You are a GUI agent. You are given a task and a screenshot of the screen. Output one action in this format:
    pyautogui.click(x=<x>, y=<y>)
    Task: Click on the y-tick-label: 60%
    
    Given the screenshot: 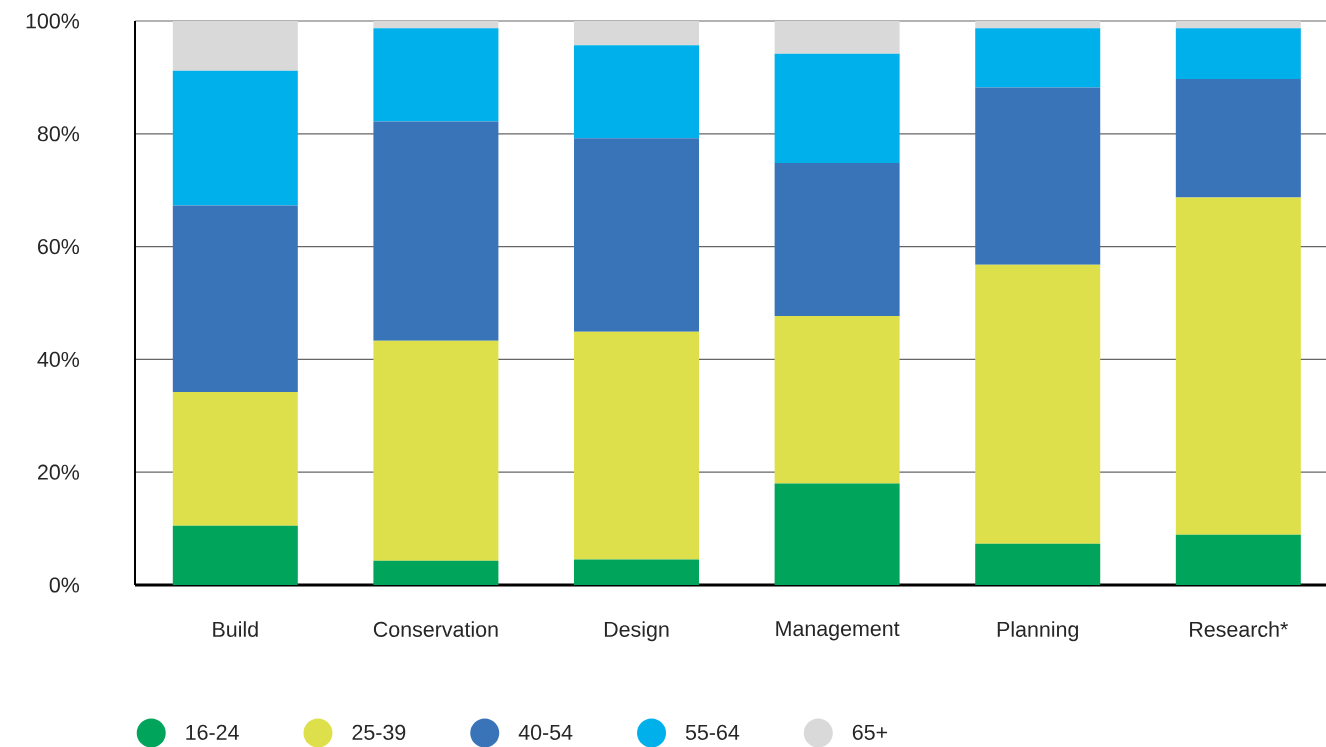 What is the action you would take?
    pyautogui.click(x=59, y=247)
    